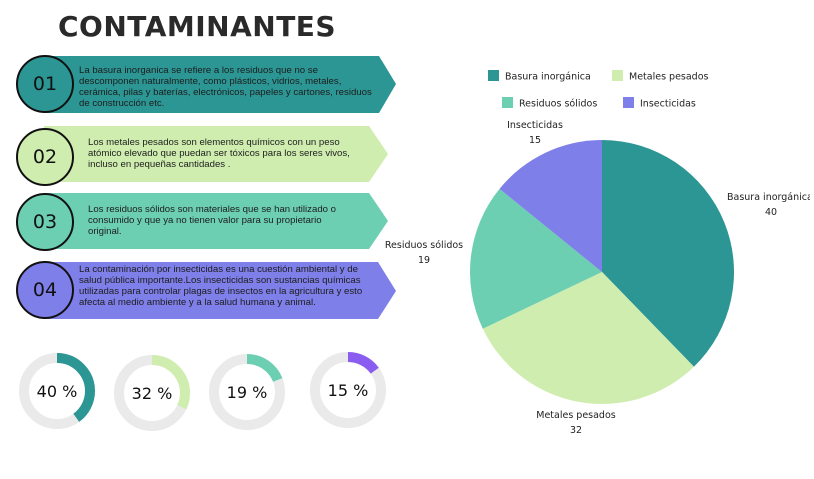 This screenshot has height=479, width=814. Describe the element at coordinates (771, 212) in the screenshot. I see `slice-value-label: 40` at that location.